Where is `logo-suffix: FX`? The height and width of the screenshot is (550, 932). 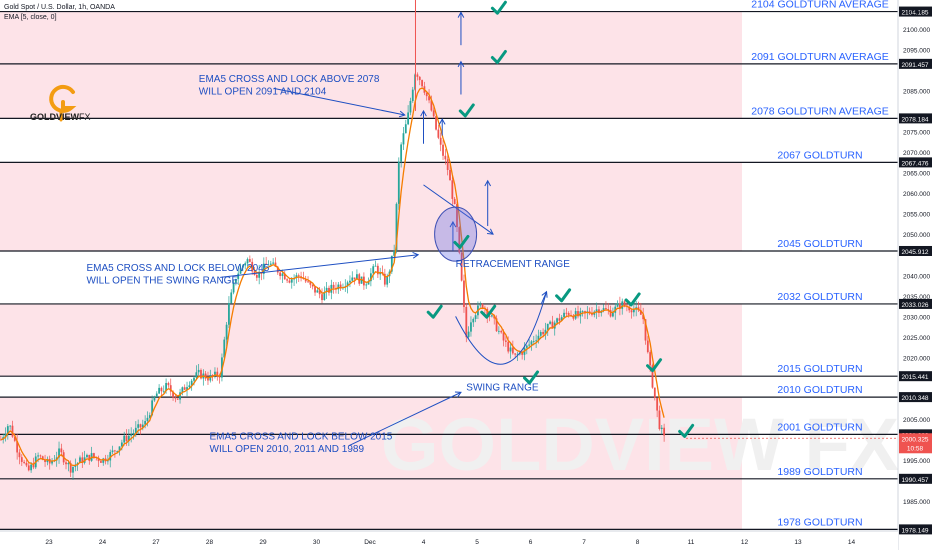 logo-suffix: FX is located at coordinates (85, 117).